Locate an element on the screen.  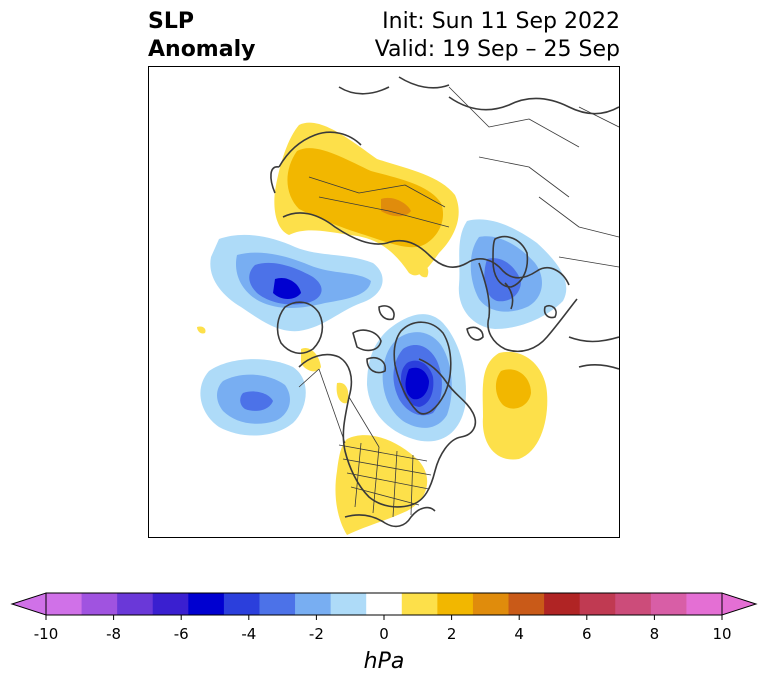
negative-anomaly-greenland-core is located at coordinates (417, 383).